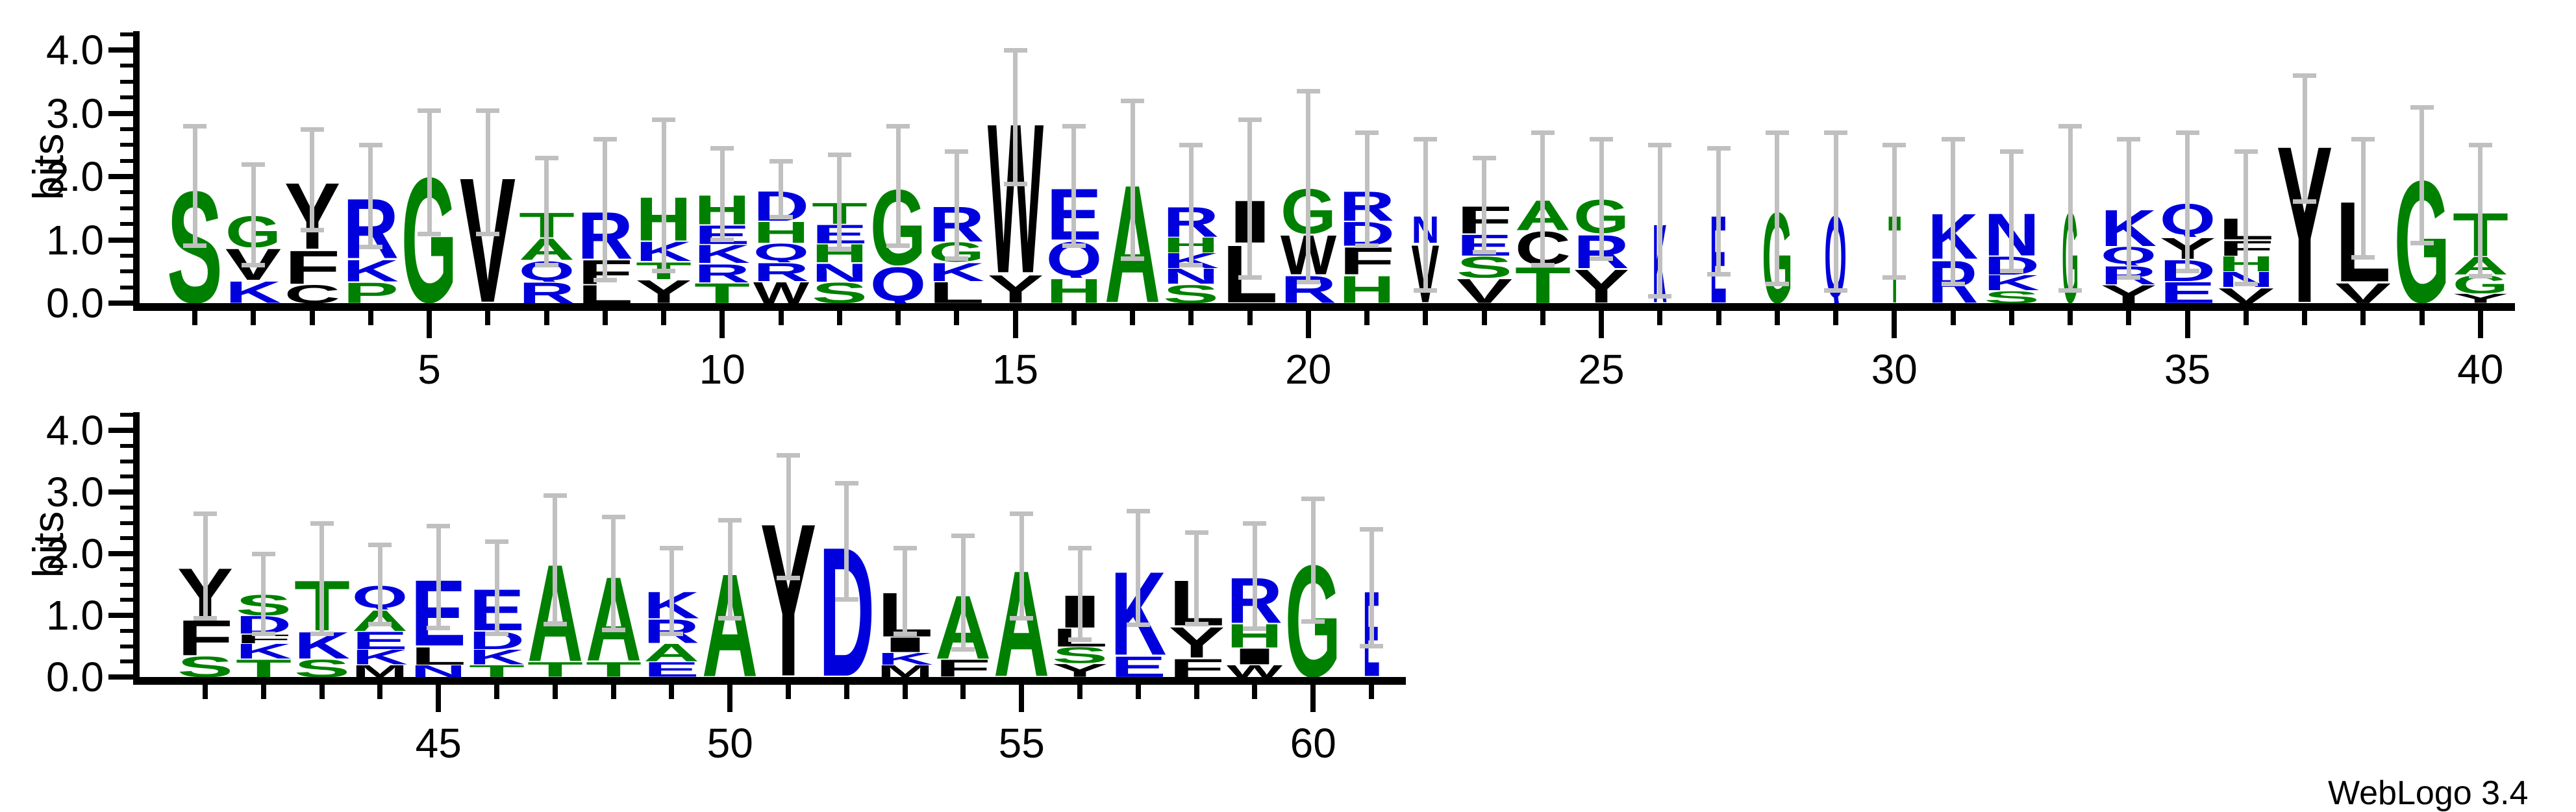  Describe the element at coordinates (75, 176) in the screenshot. I see `y-tick-label: 2.0` at that location.